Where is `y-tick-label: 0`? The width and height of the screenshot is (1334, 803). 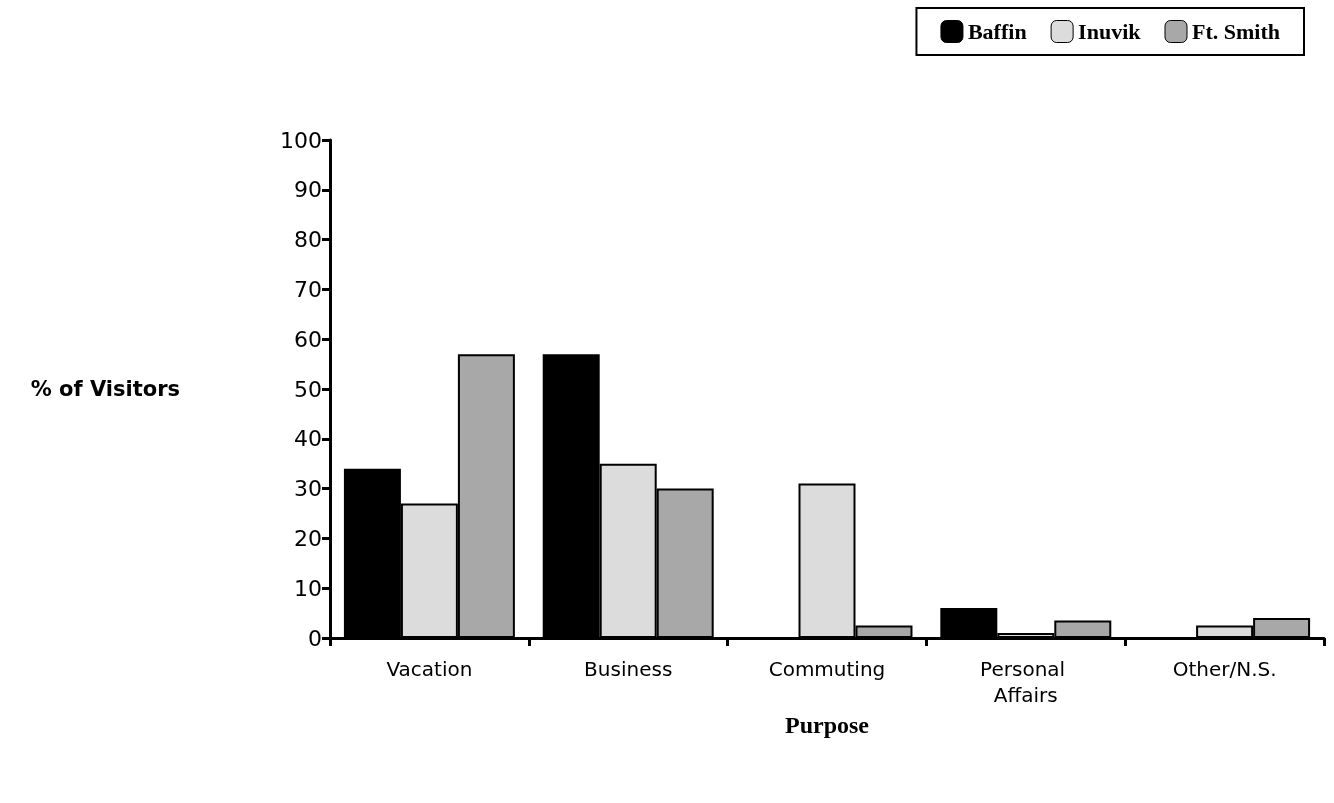 y-tick-label: 0 is located at coordinates (315, 638).